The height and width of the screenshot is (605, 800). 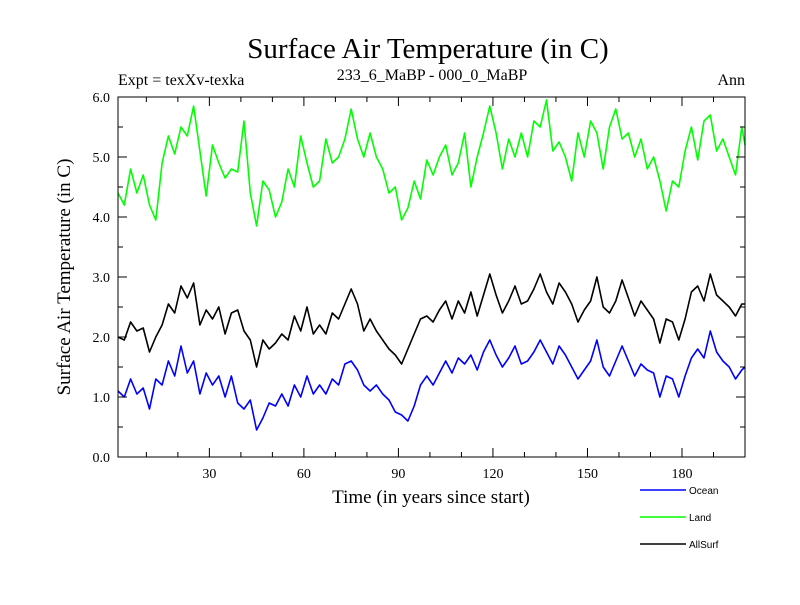 I want to click on series-line-ocean, so click(x=431, y=380).